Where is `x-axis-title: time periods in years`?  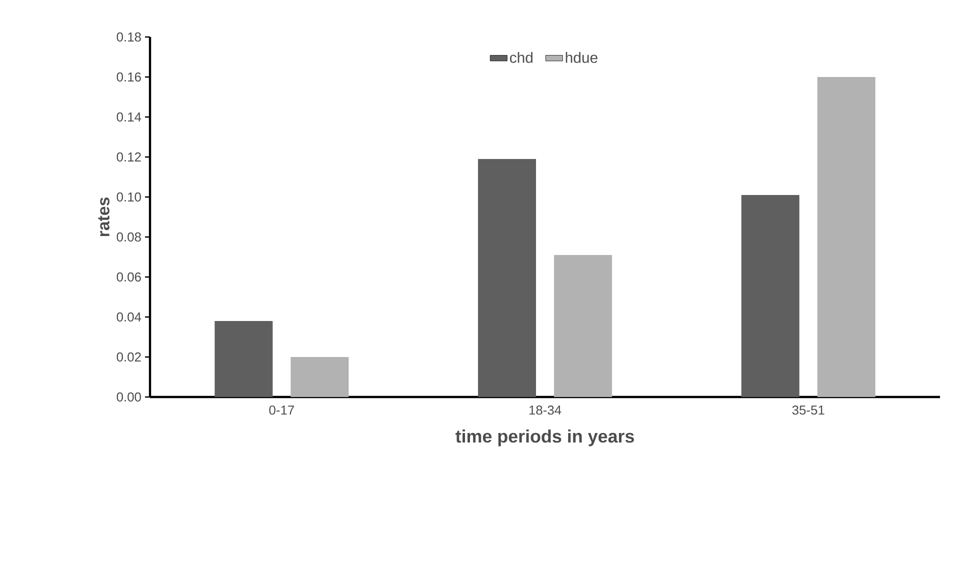
x-axis-title: time periods in years is located at coordinates (545, 438).